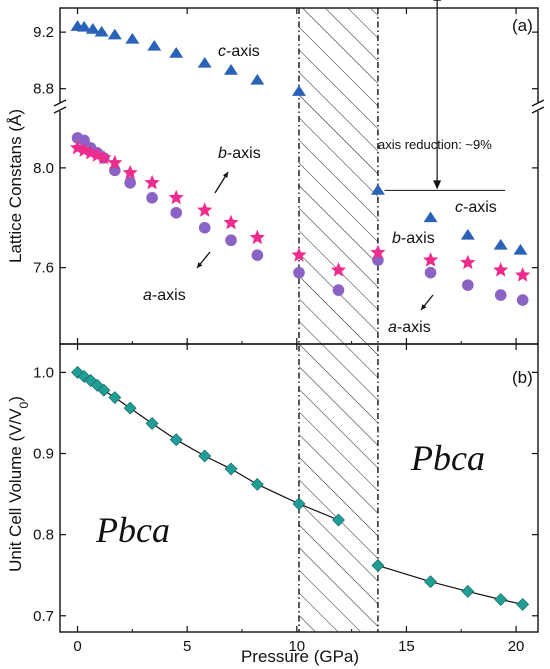 The image size is (550, 669). What do you see at coordinates (516, 646) in the screenshot?
I see `x-tick-label: 20` at bounding box center [516, 646].